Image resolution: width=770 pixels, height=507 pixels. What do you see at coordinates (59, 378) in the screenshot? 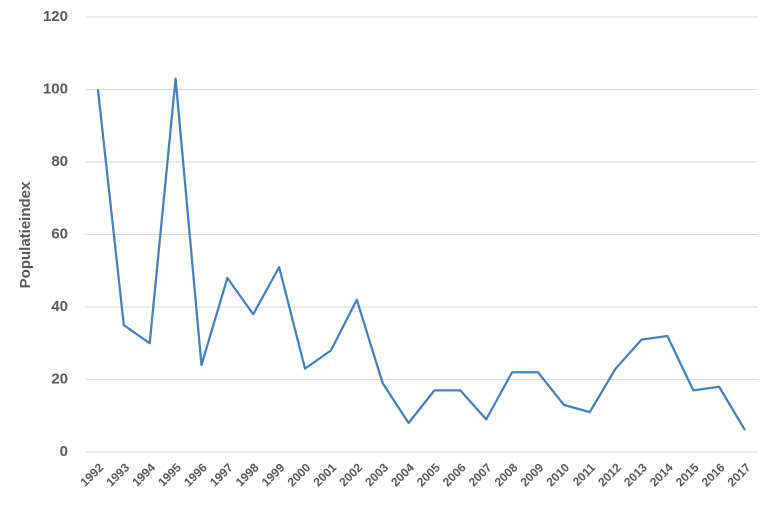
I see `y-tick-label: 20` at bounding box center [59, 378].